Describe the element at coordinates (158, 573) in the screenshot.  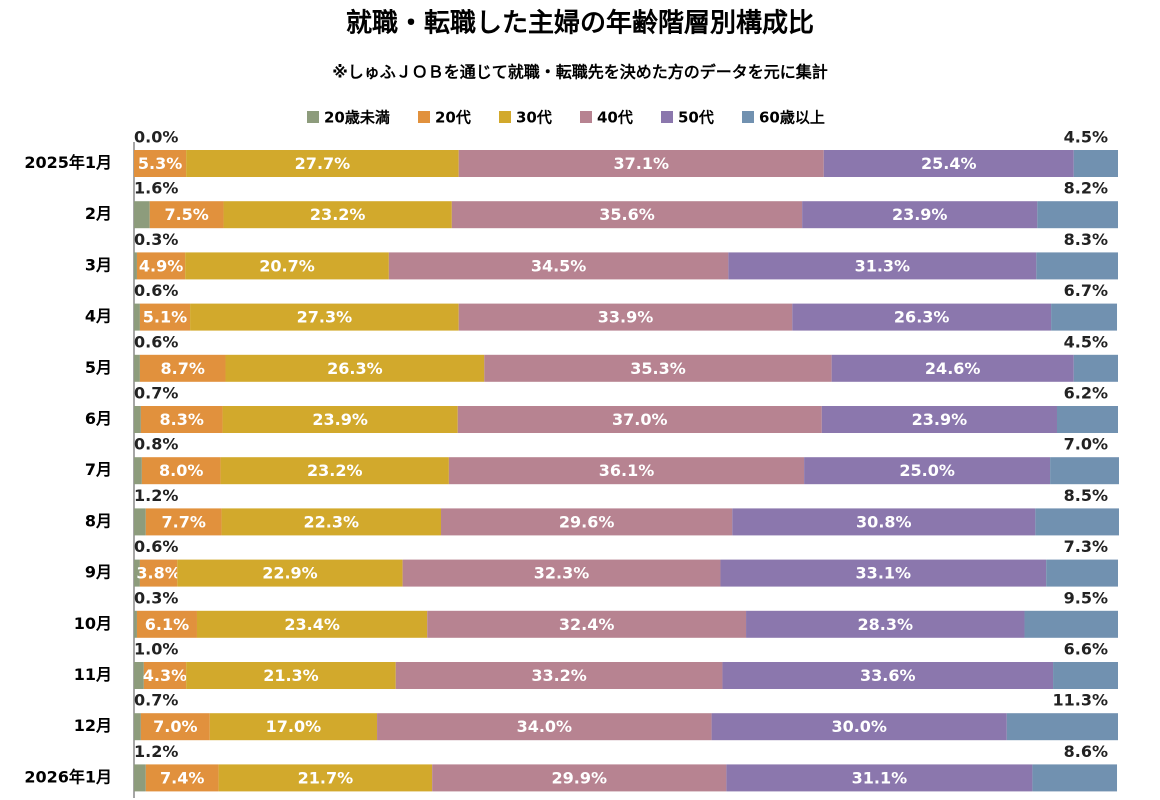
I see `data-label: 3.8%` at that location.